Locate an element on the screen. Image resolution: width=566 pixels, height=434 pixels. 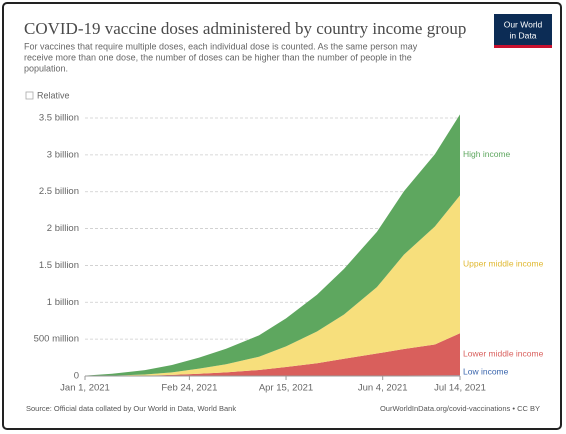
y-tick-label: 3 billion is located at coordinates (63, 154).